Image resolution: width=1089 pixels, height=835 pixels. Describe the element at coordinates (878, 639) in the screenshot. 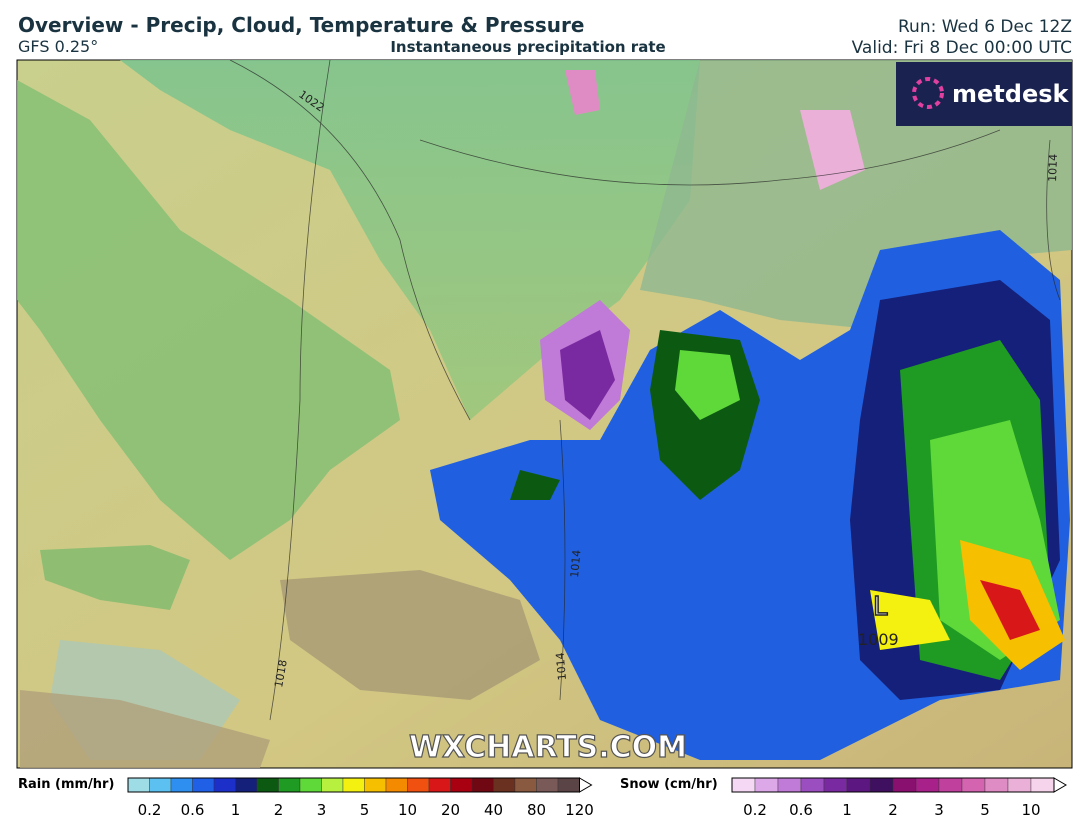

I see `low-pressure: 1009` at that location.